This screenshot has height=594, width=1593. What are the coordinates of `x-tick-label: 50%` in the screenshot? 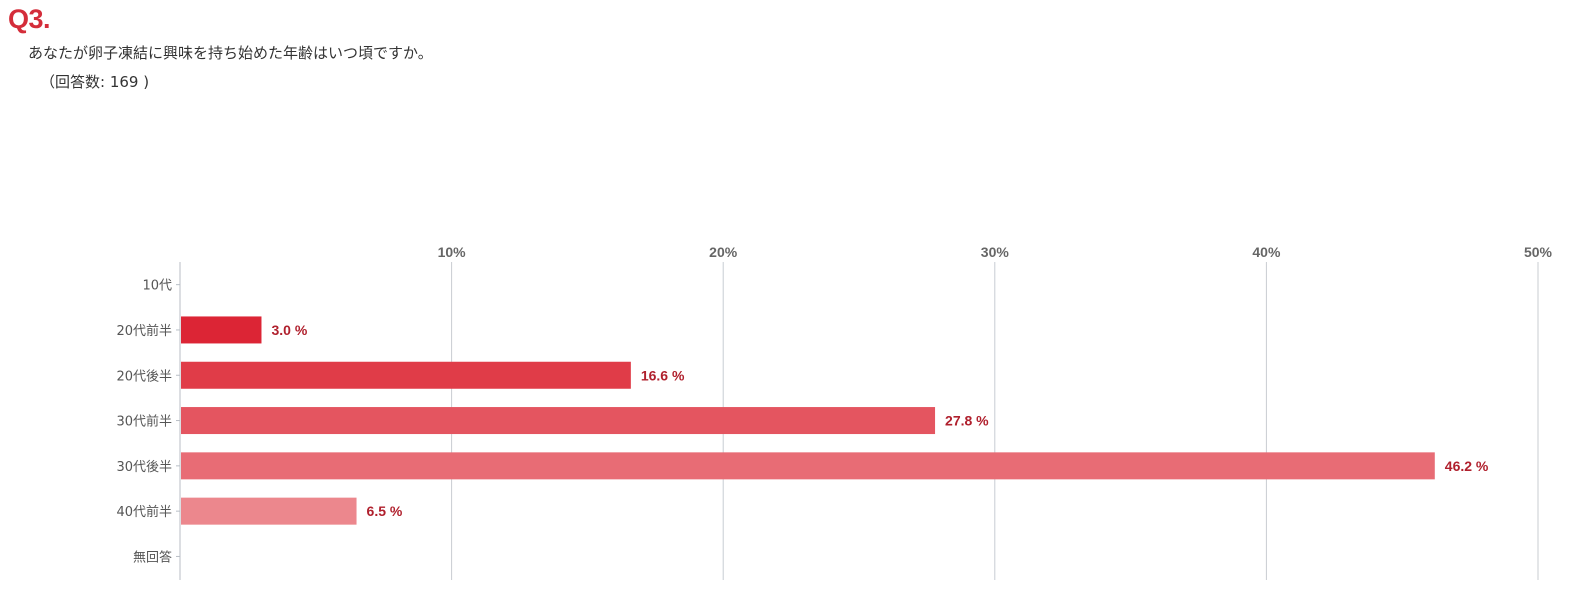 It's located at (1538, 252).